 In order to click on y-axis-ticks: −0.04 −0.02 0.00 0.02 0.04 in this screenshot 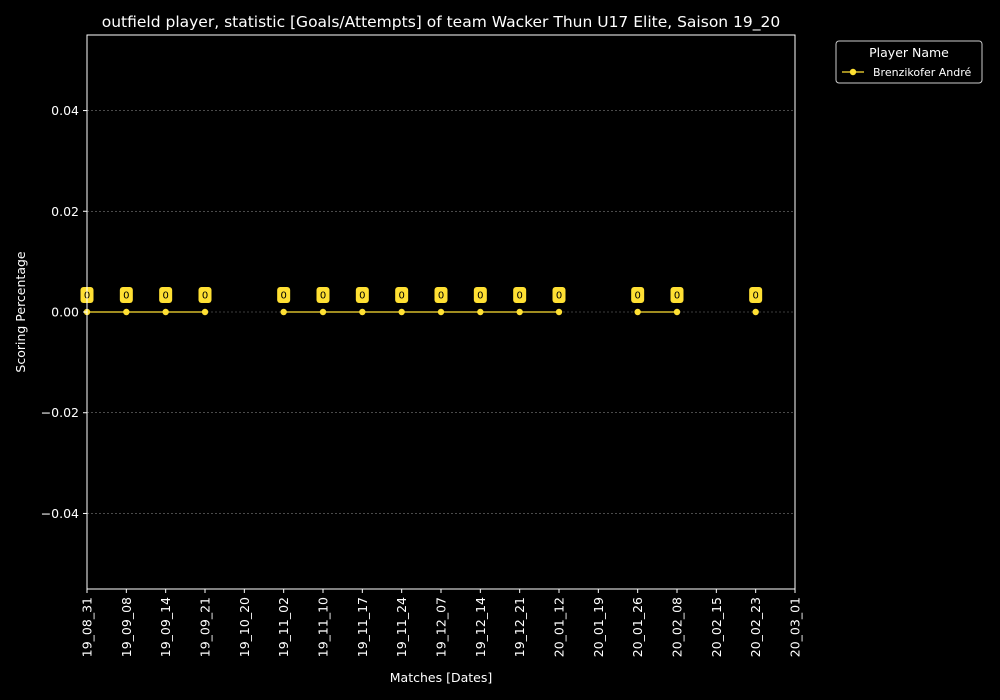, I will do `click(64, 312)`.